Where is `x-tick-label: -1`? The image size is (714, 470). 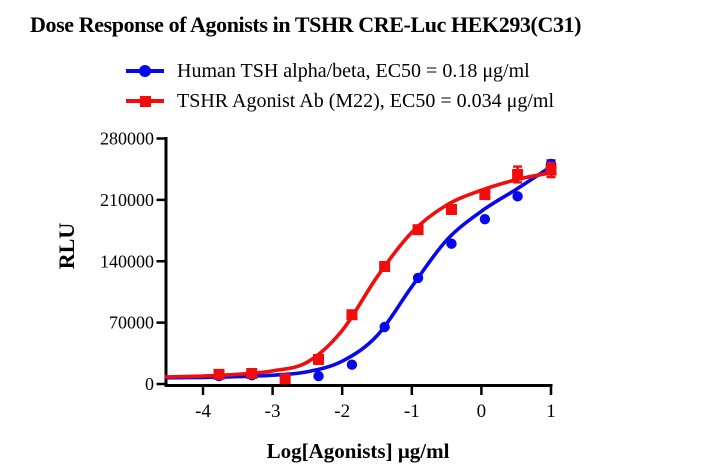 x-tick-label: -1 is located at coordinates (412, 411).